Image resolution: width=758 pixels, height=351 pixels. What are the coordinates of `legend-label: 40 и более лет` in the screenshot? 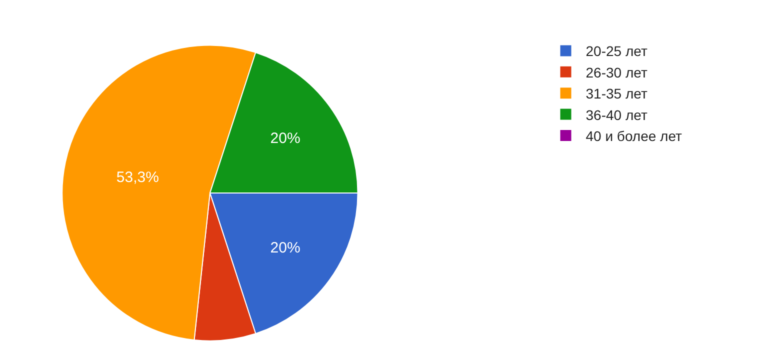 It's located at (634, 136).